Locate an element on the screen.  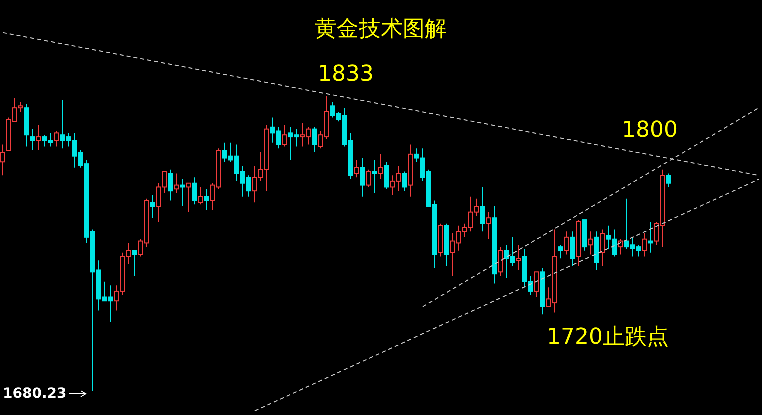
annotation: 1800 is located at coordinates (650, 130).